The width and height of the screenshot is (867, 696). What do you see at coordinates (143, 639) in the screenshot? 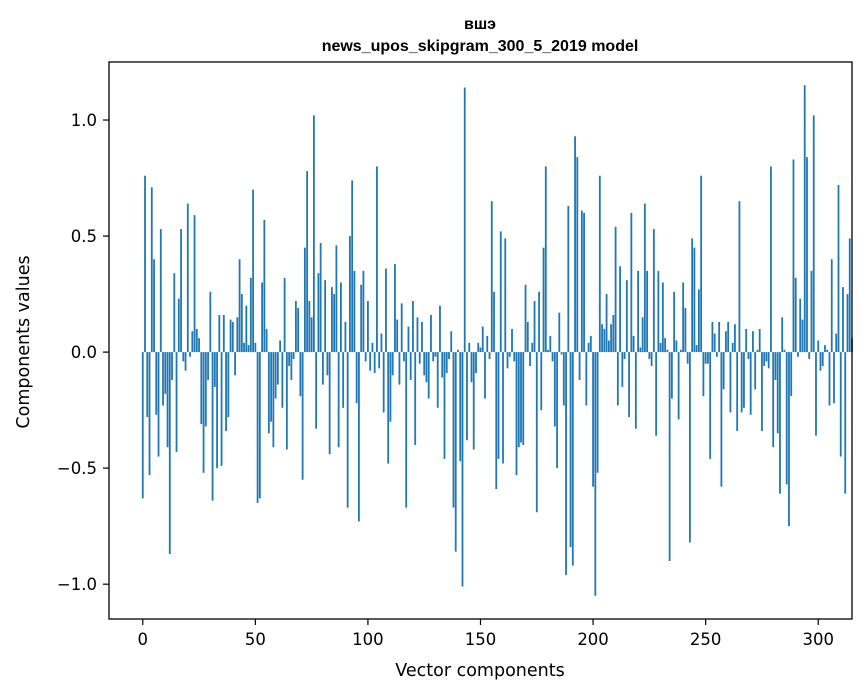
I see `x-tick-label: 0` at bounding box center [143, 639].